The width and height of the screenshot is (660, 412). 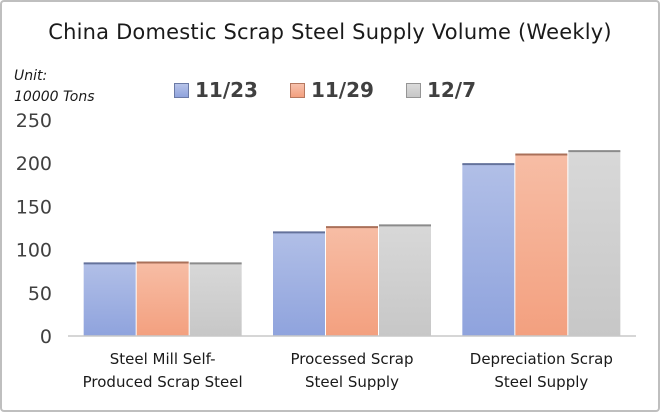 What do you see at coordinates (34, 121) in the screenshot?
I see `y-tick-label: 250` at bounding box center [34, 121].